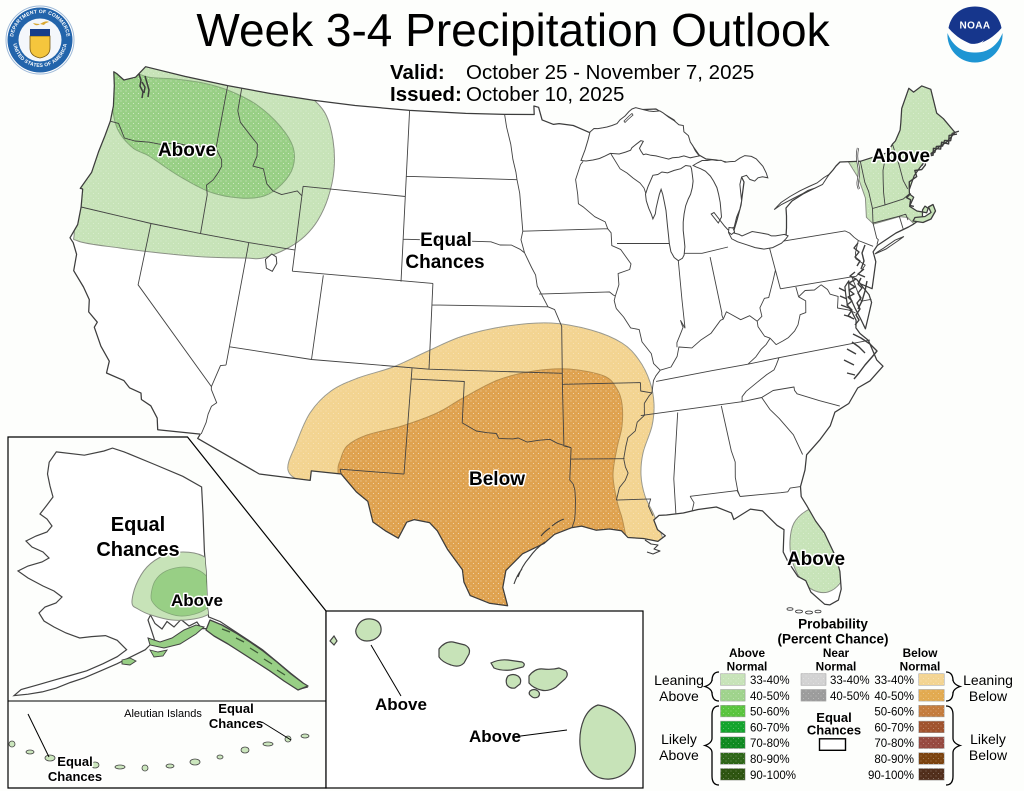  What do you see at coordinates (507, 94) in the screenshot?
I see `svg-text:Issued:October 10, 2025: Issued: October 10, 2025` at bounding box center [507, 94].